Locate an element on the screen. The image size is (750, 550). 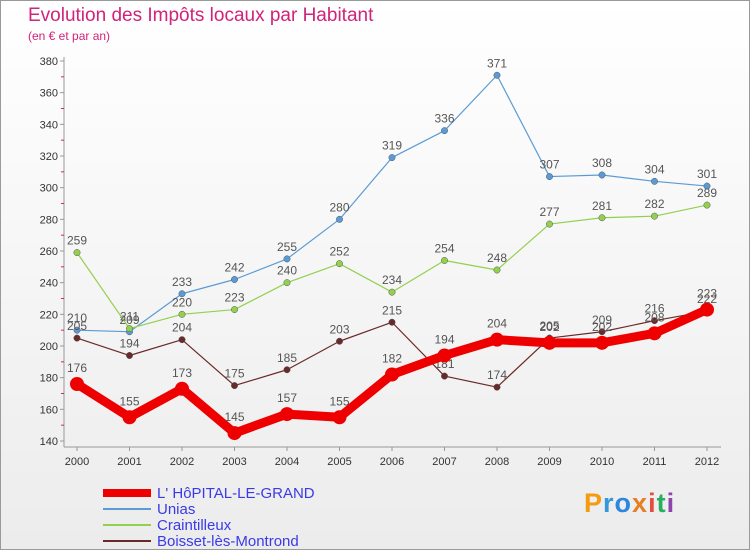
data-label: 282 is located at coordinates (654, 204).